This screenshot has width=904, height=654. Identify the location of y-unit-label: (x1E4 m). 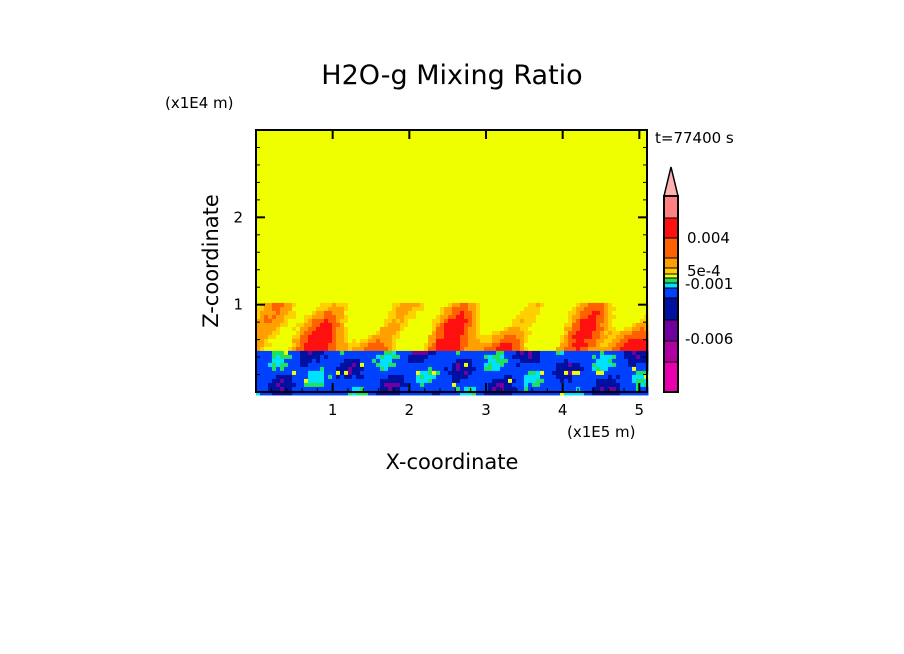
(199, 103).